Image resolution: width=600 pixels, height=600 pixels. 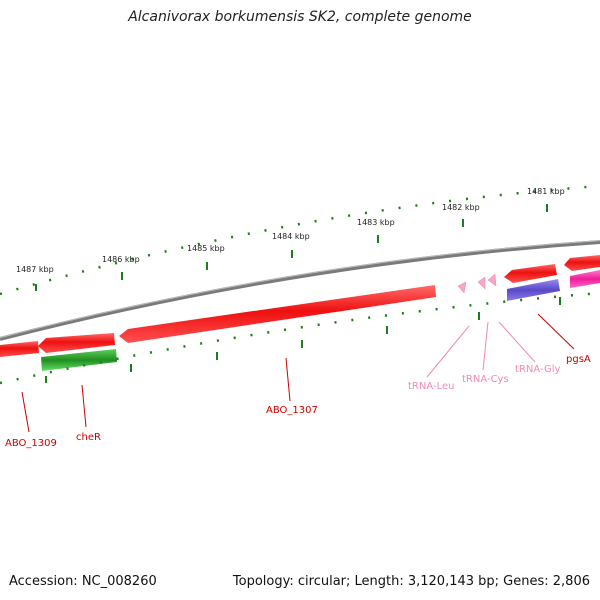 I want to click on gene-arrow-trna-cys, so click(x=481, y=283).